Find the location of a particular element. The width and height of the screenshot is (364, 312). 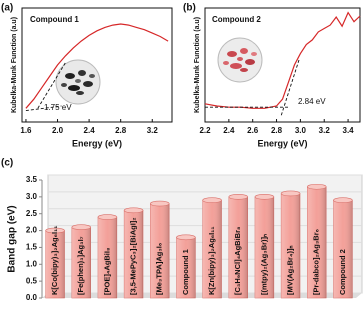

bar-label: [(mtpy)₂(Ag₃Br)]ₙ is located at coordinates (263, 264).